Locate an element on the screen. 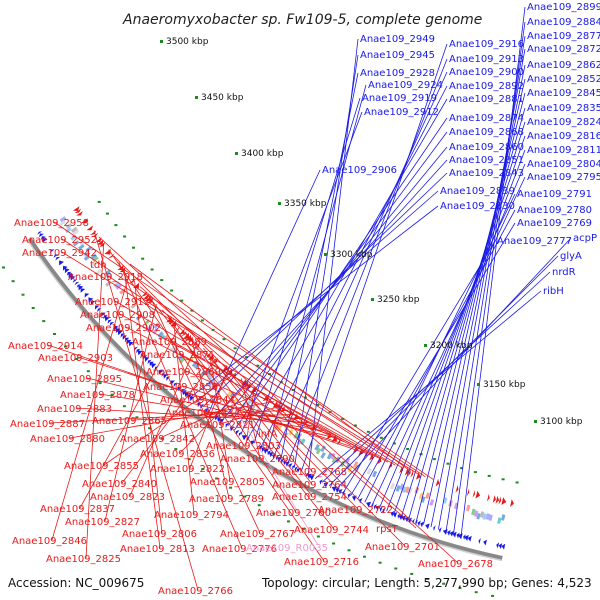 The image size is (600, 600). forward-gene-label: Anae109_2874 is located at coordinates (486, 118).